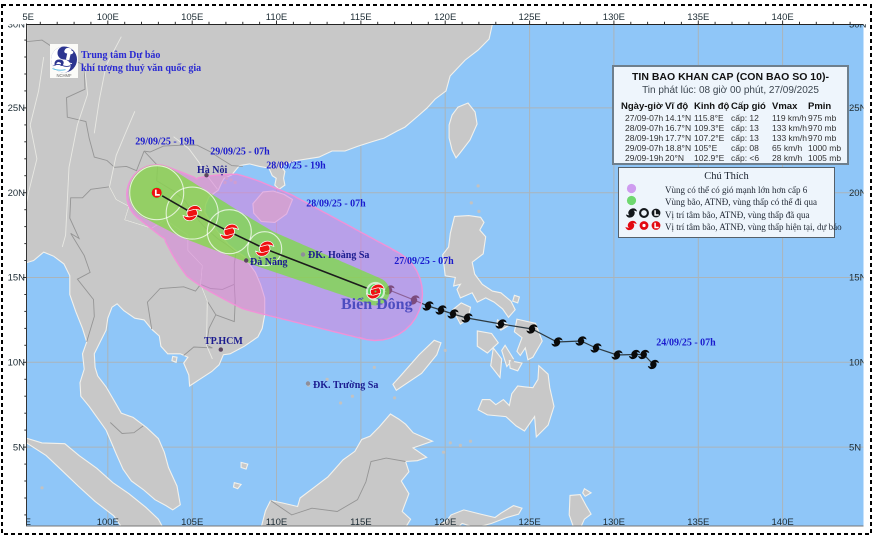 This screenshot has height=538, width=874. I want to click on svg-text: 29/09/25 - 19h, so click(165, 142).